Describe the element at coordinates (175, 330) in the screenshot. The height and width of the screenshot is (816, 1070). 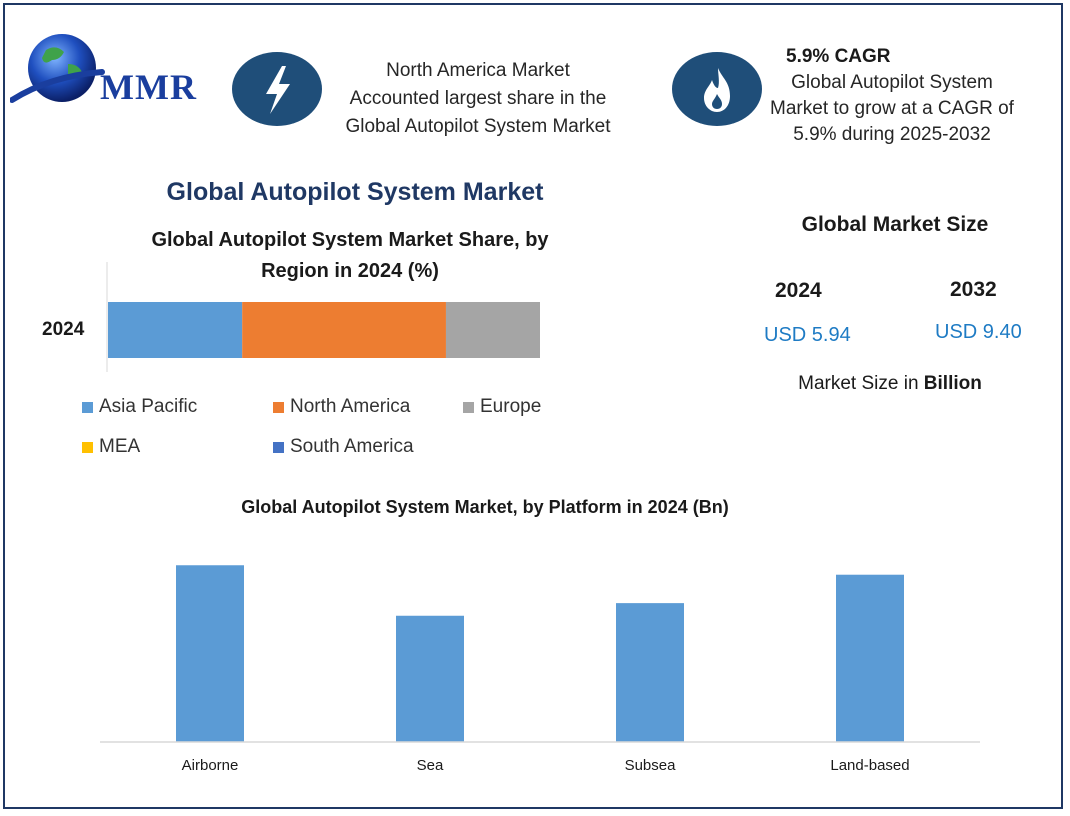
I see `region-segment-asia-pacific` at that location.